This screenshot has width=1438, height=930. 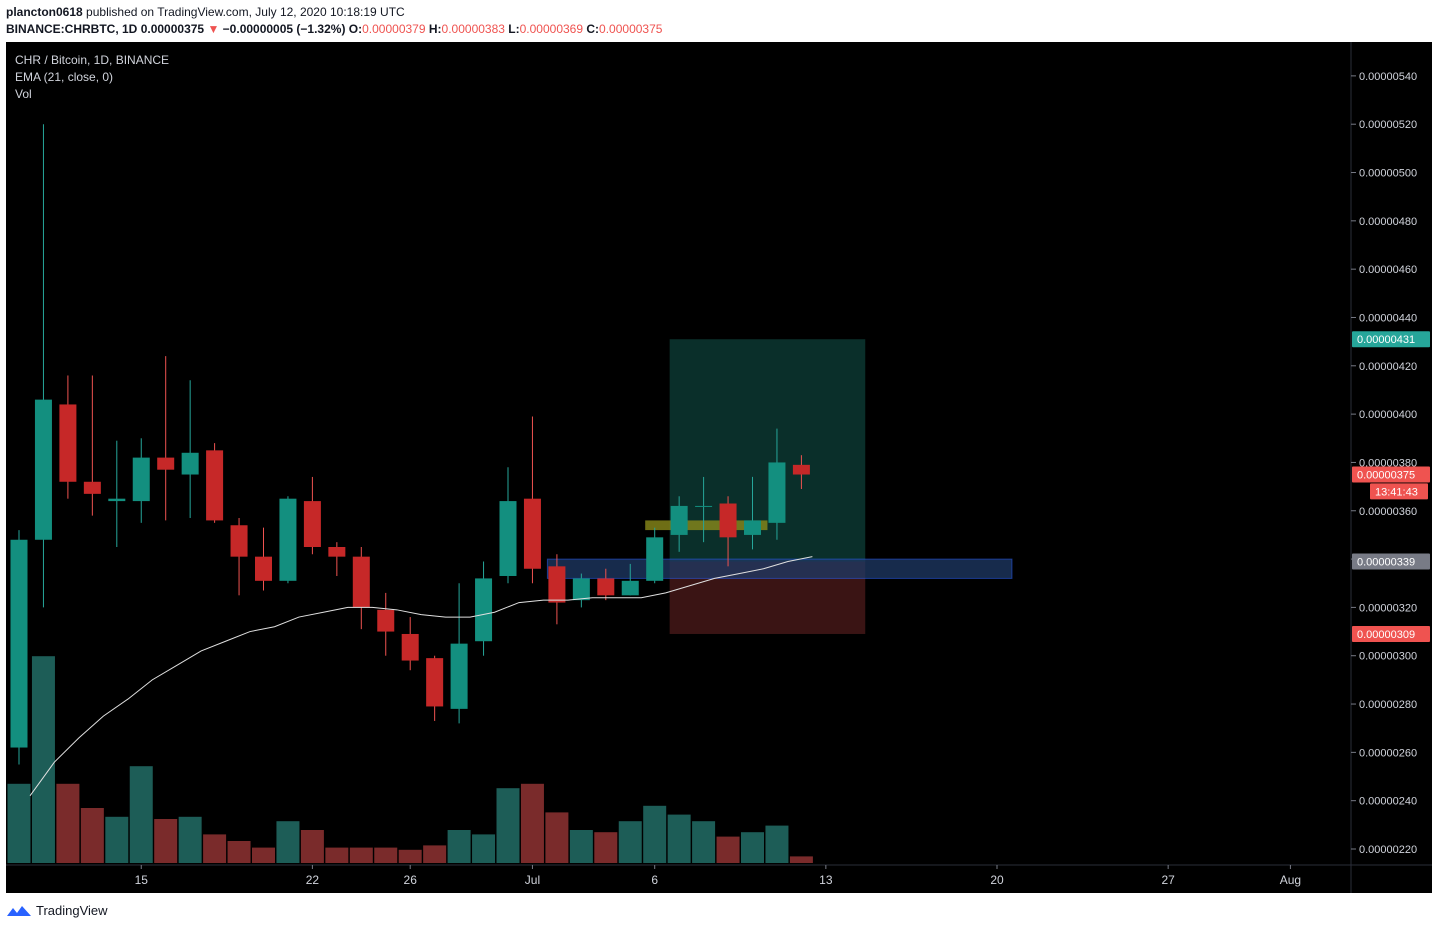 I want to click on price-label: 0.00000339, so click(x=1391, y=561).